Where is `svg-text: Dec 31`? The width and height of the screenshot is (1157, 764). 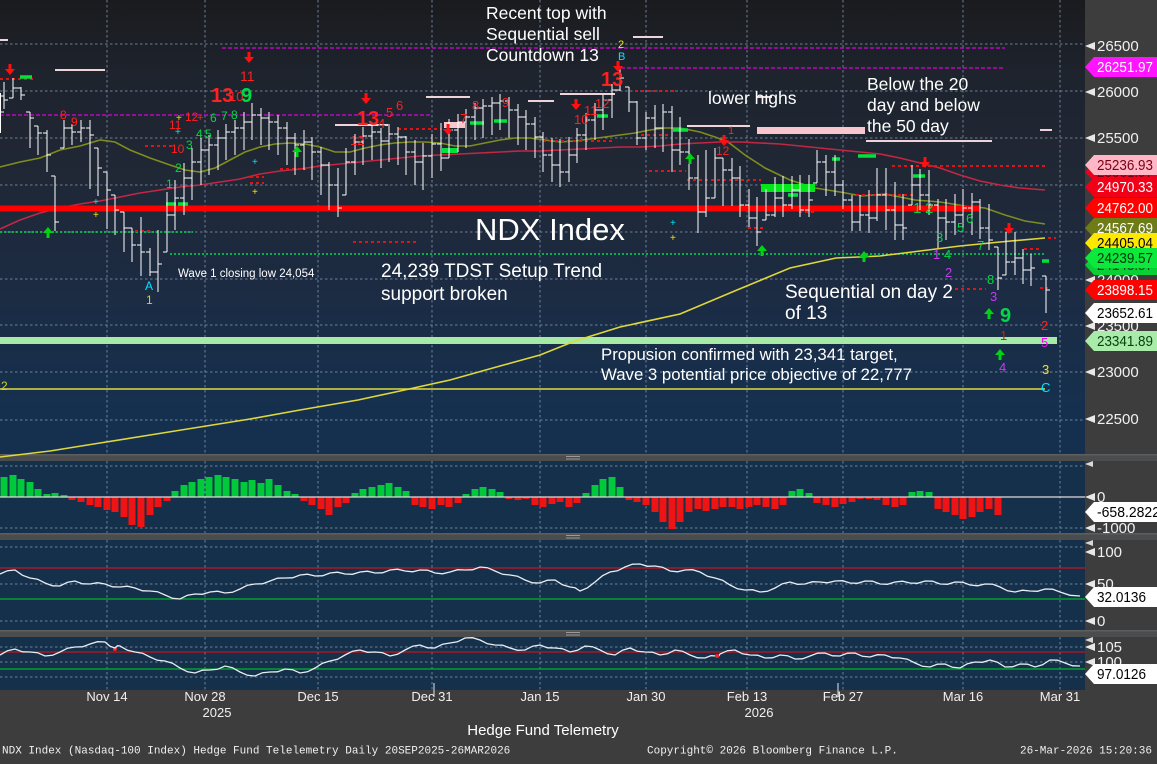 svg-text: Dec 31 is located at coordinates (431, 696).